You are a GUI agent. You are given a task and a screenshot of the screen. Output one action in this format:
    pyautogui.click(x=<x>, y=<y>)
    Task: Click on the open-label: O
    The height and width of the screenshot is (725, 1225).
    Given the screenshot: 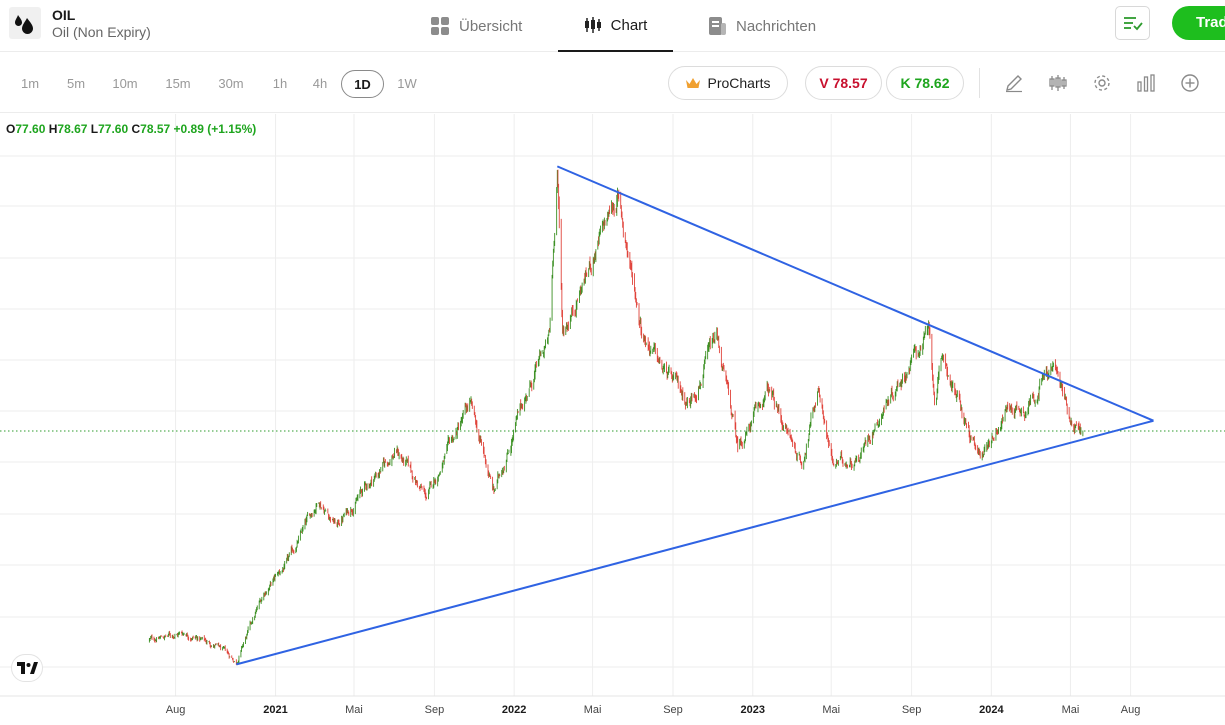 What is the action you would take?
    pyautogui.click(x=11, y=129)
    